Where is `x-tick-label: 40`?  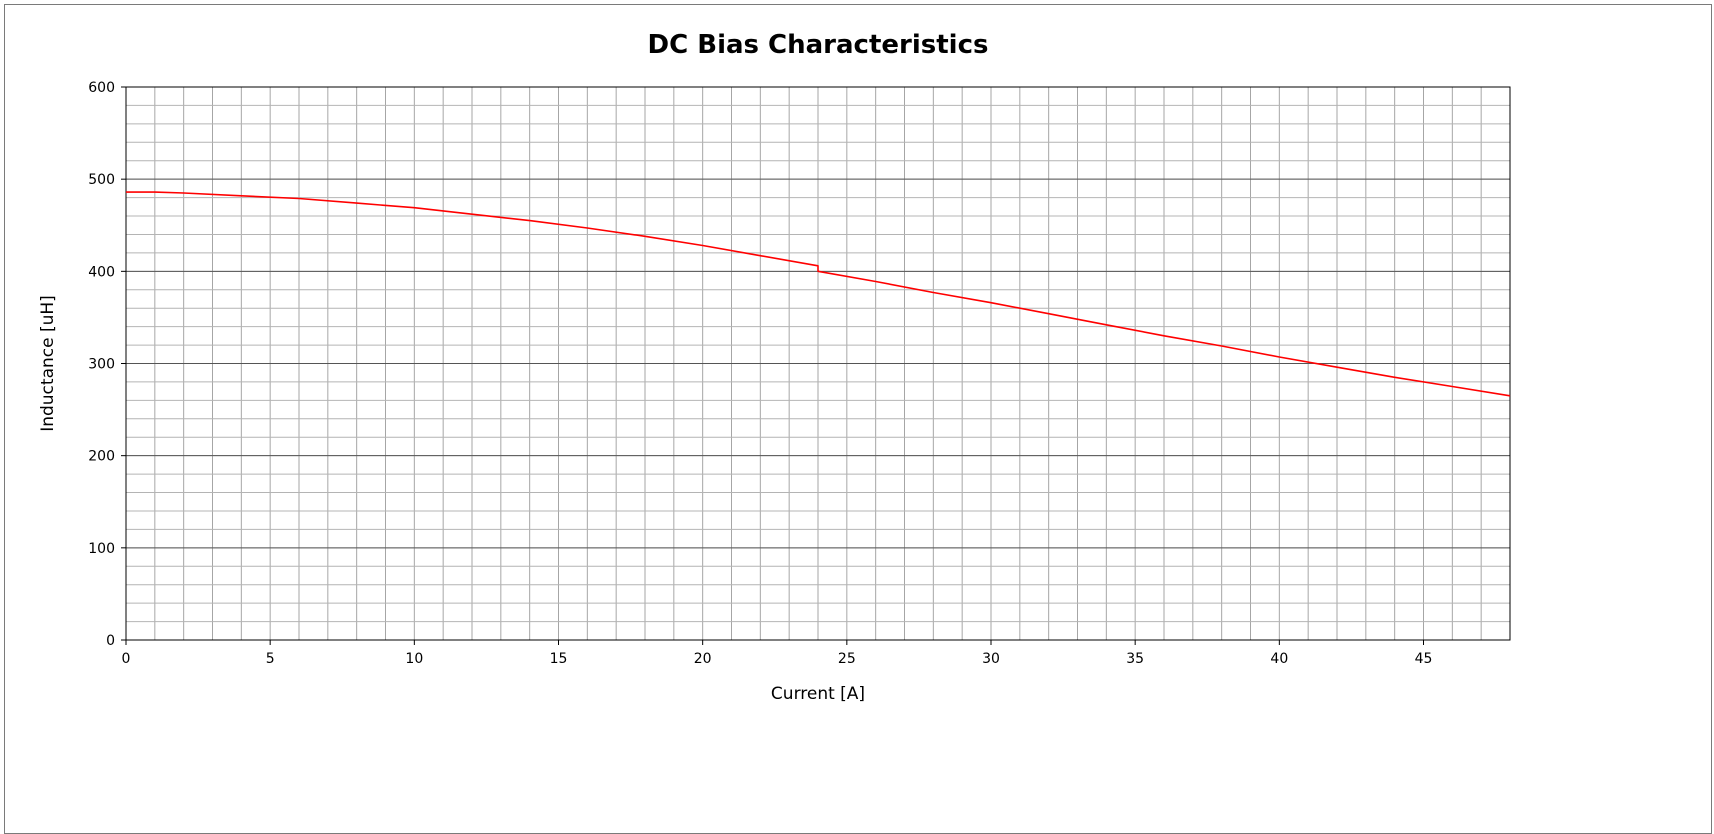
x-tick-label: 40 is located at coordinates (1279, 659).